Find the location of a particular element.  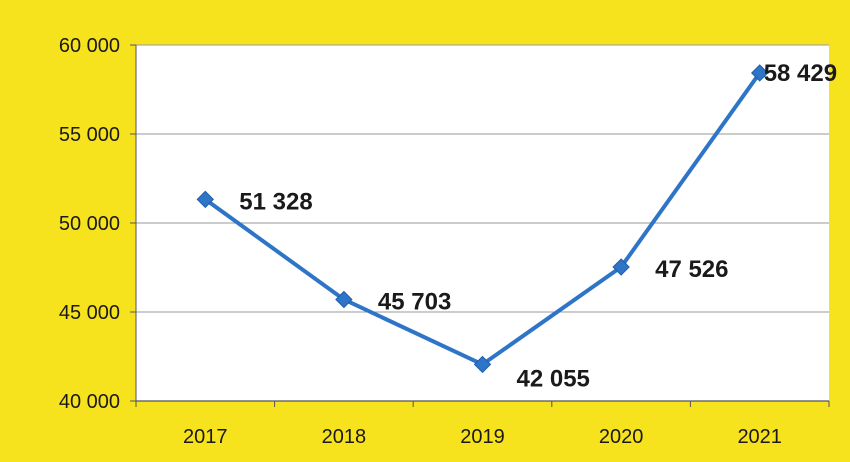

x-tick-label: 2021 is located at coordinates (759, 437).